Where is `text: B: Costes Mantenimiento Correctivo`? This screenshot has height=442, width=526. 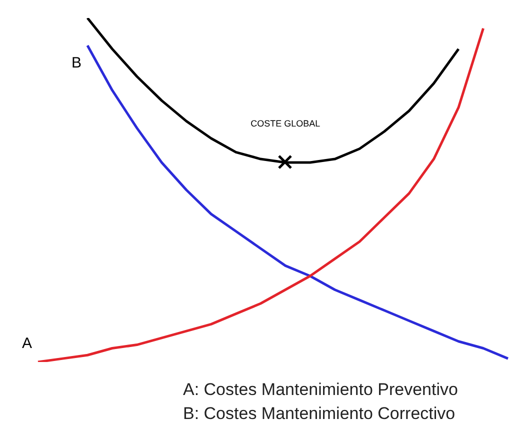 text: B: Costes Mantenimiento Correctivo is located at coordinates (319, 414).